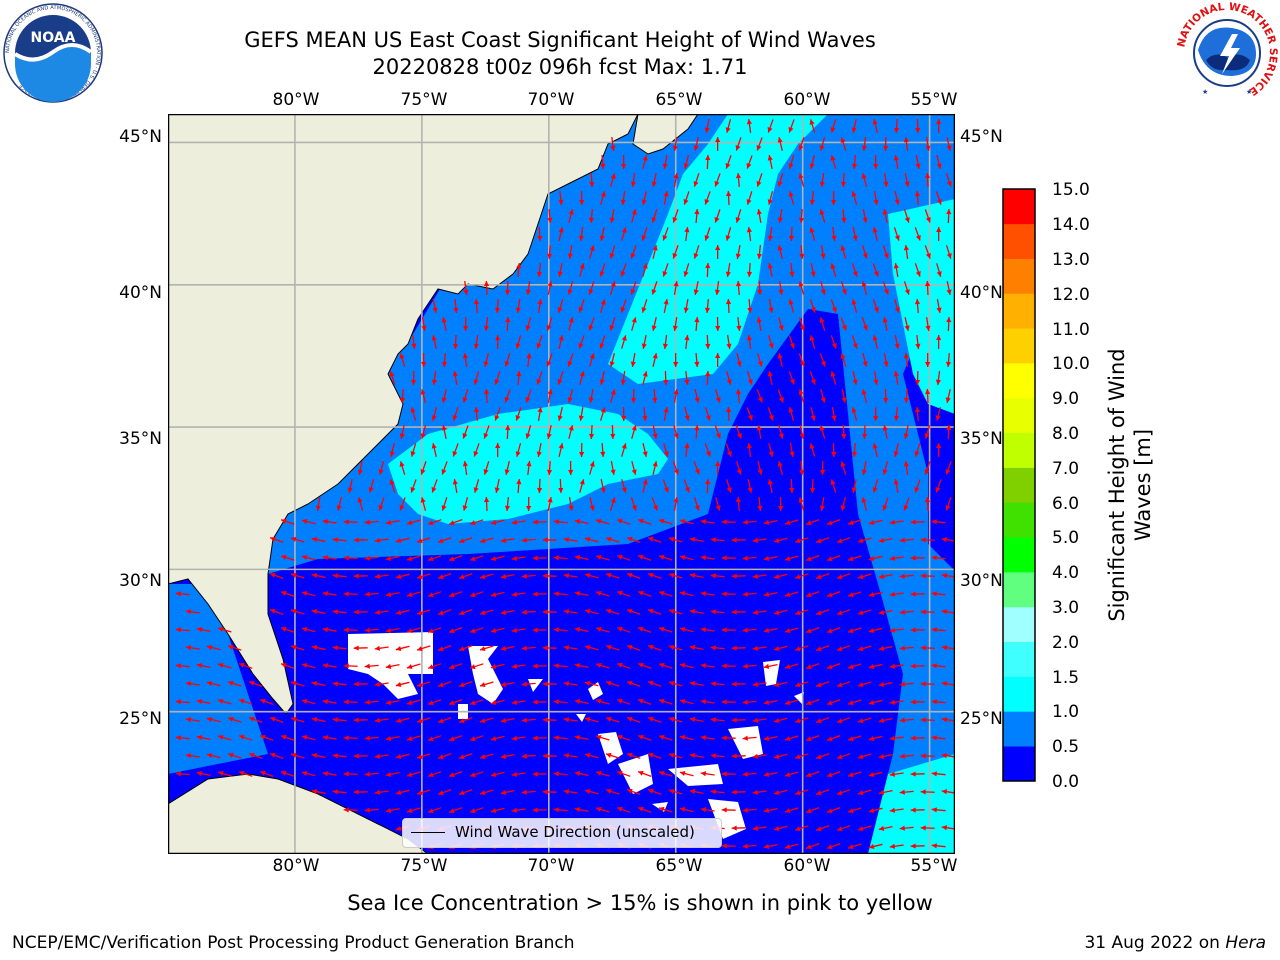 The image size is (1280, 960). I want to click on cb-tick-6: 6.0, so click(1066, 504).